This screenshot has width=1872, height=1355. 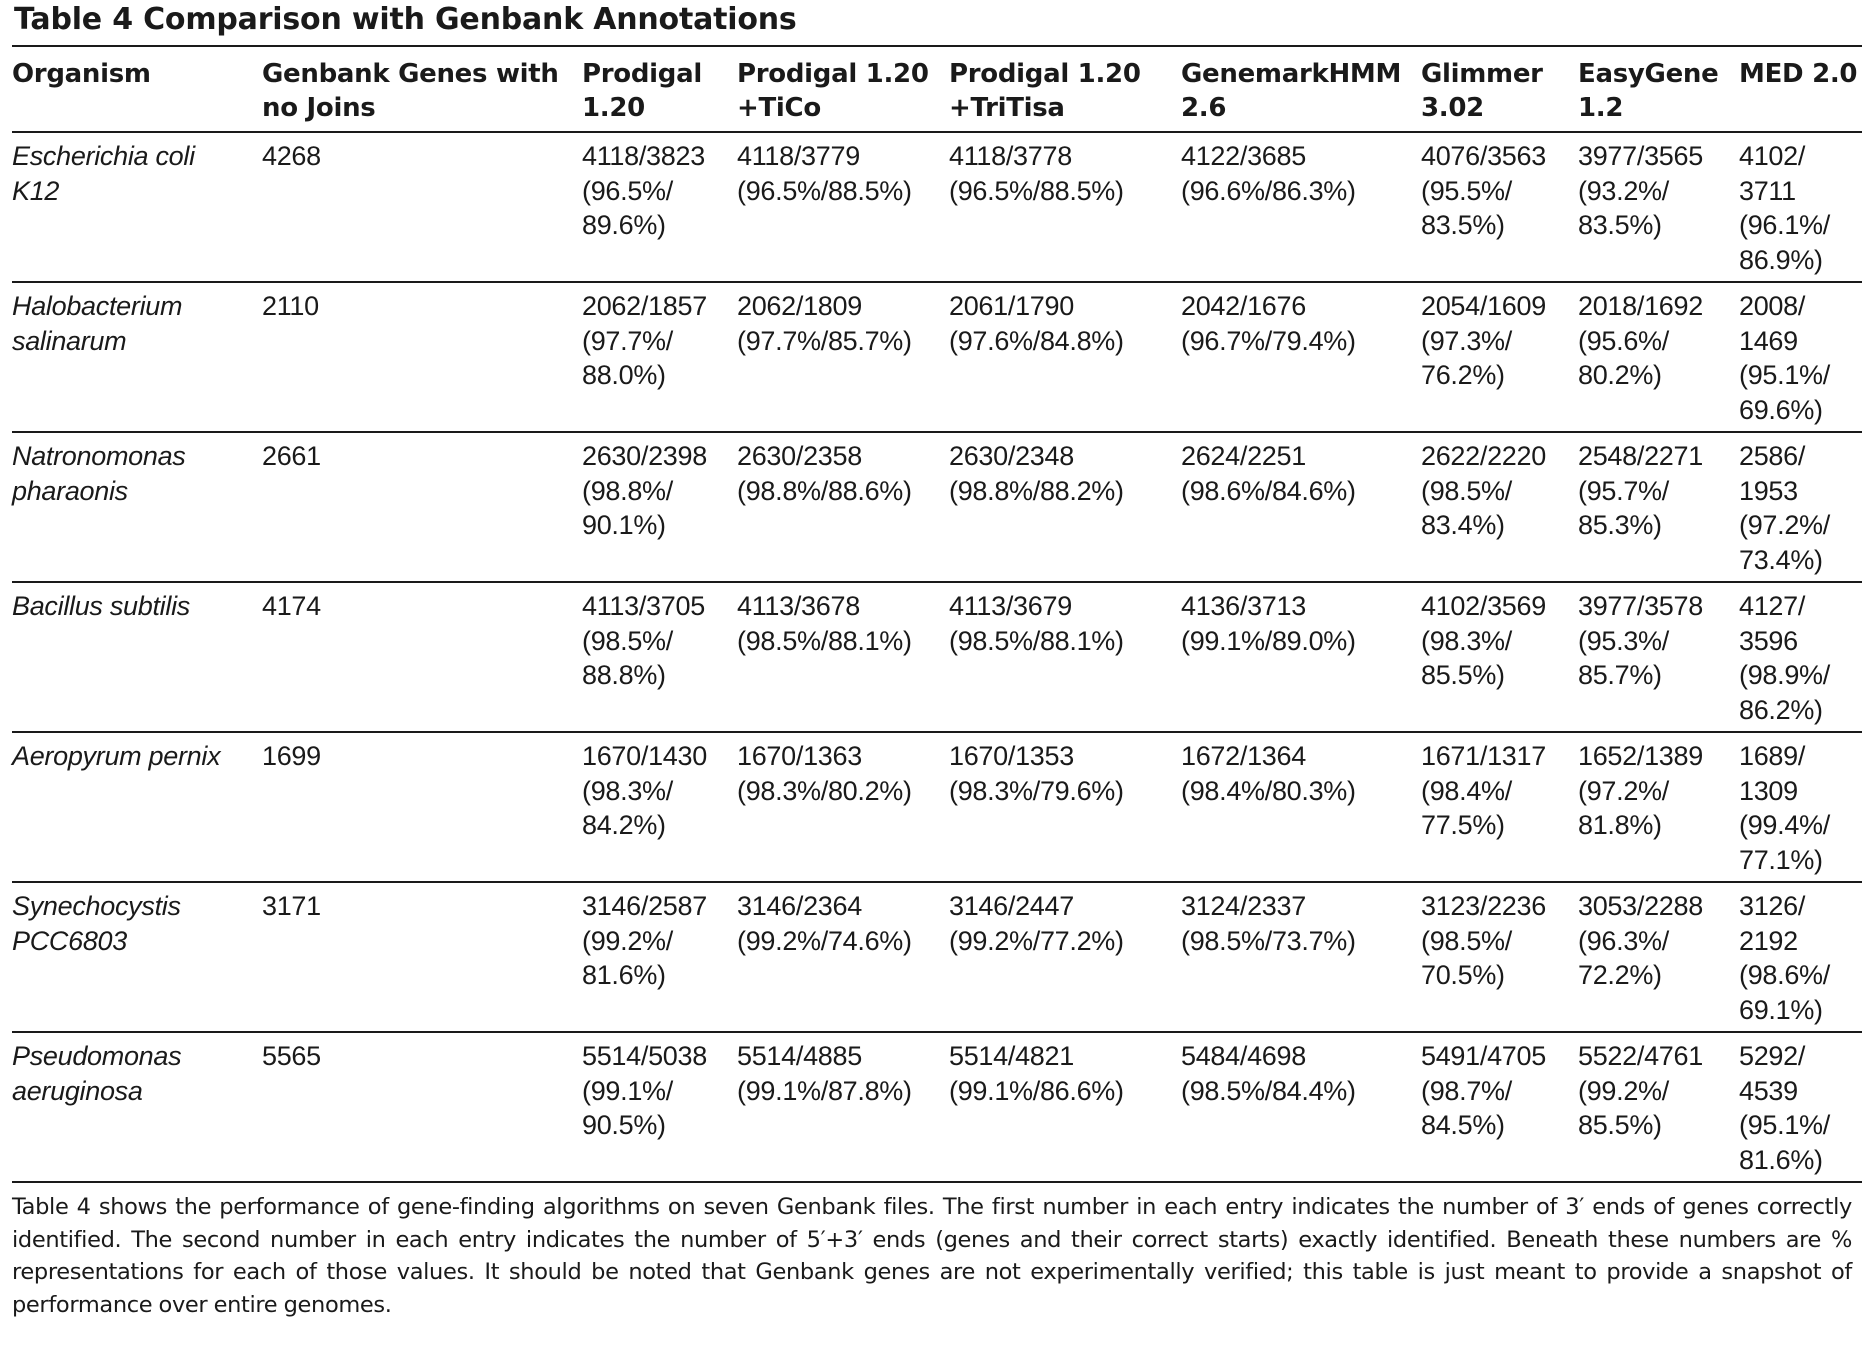 What do you see at coordinates (1301, 90) in the screenshot?
I see `column-header: GenemarkHMM 2.6` at bounding box center [1301, 90].